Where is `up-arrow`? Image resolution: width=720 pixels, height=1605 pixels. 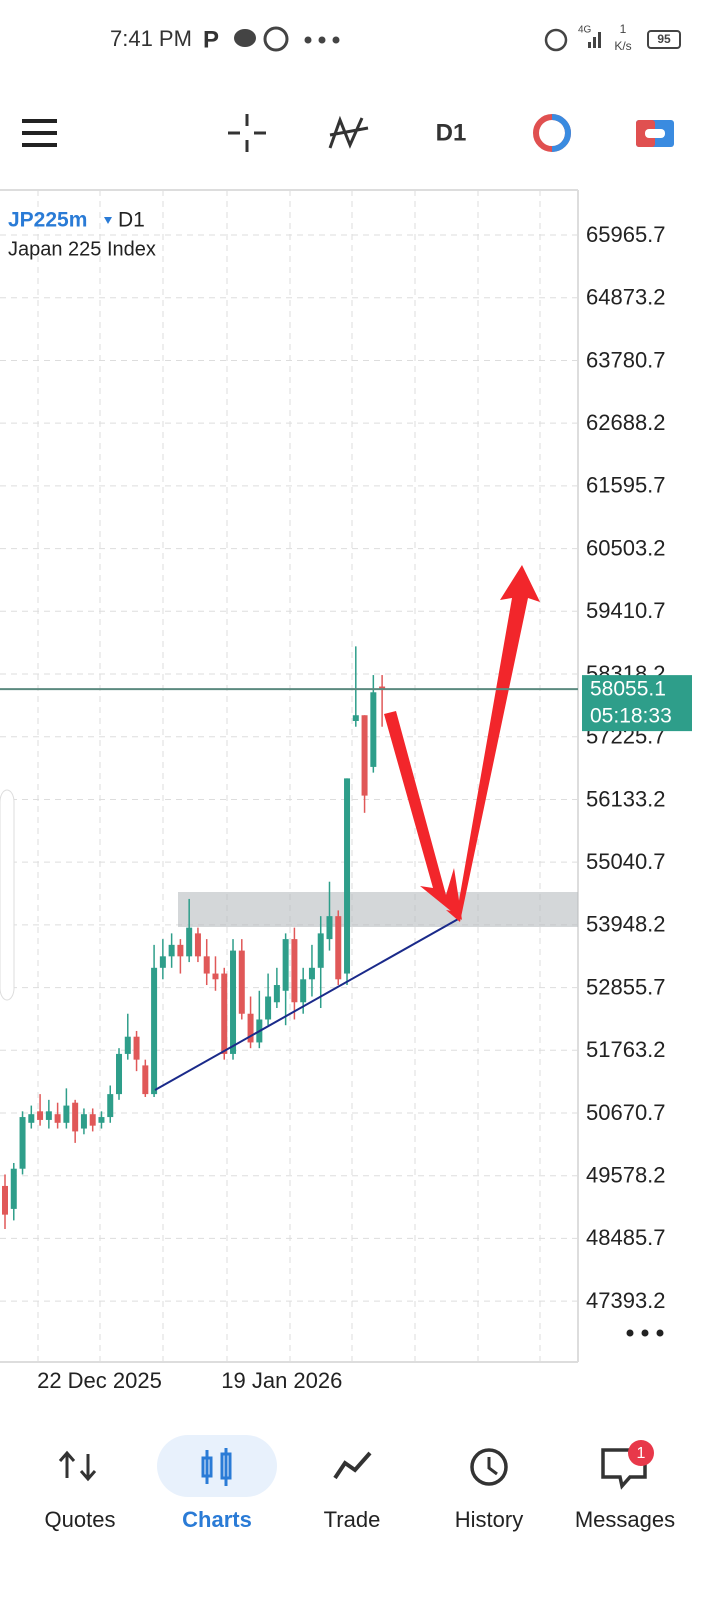 up-arrow is located at coordinates (493, 743).